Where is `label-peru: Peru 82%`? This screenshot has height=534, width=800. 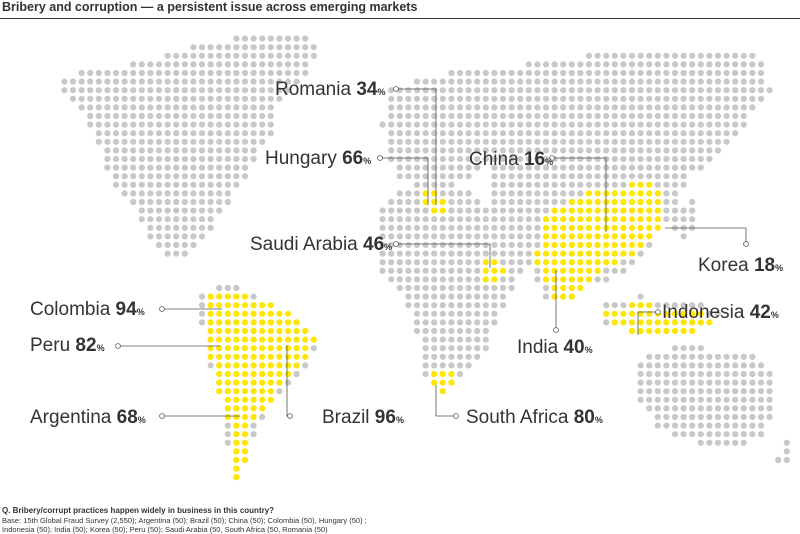 label-peru: Peru 82% is located at coordinates (67, 345).